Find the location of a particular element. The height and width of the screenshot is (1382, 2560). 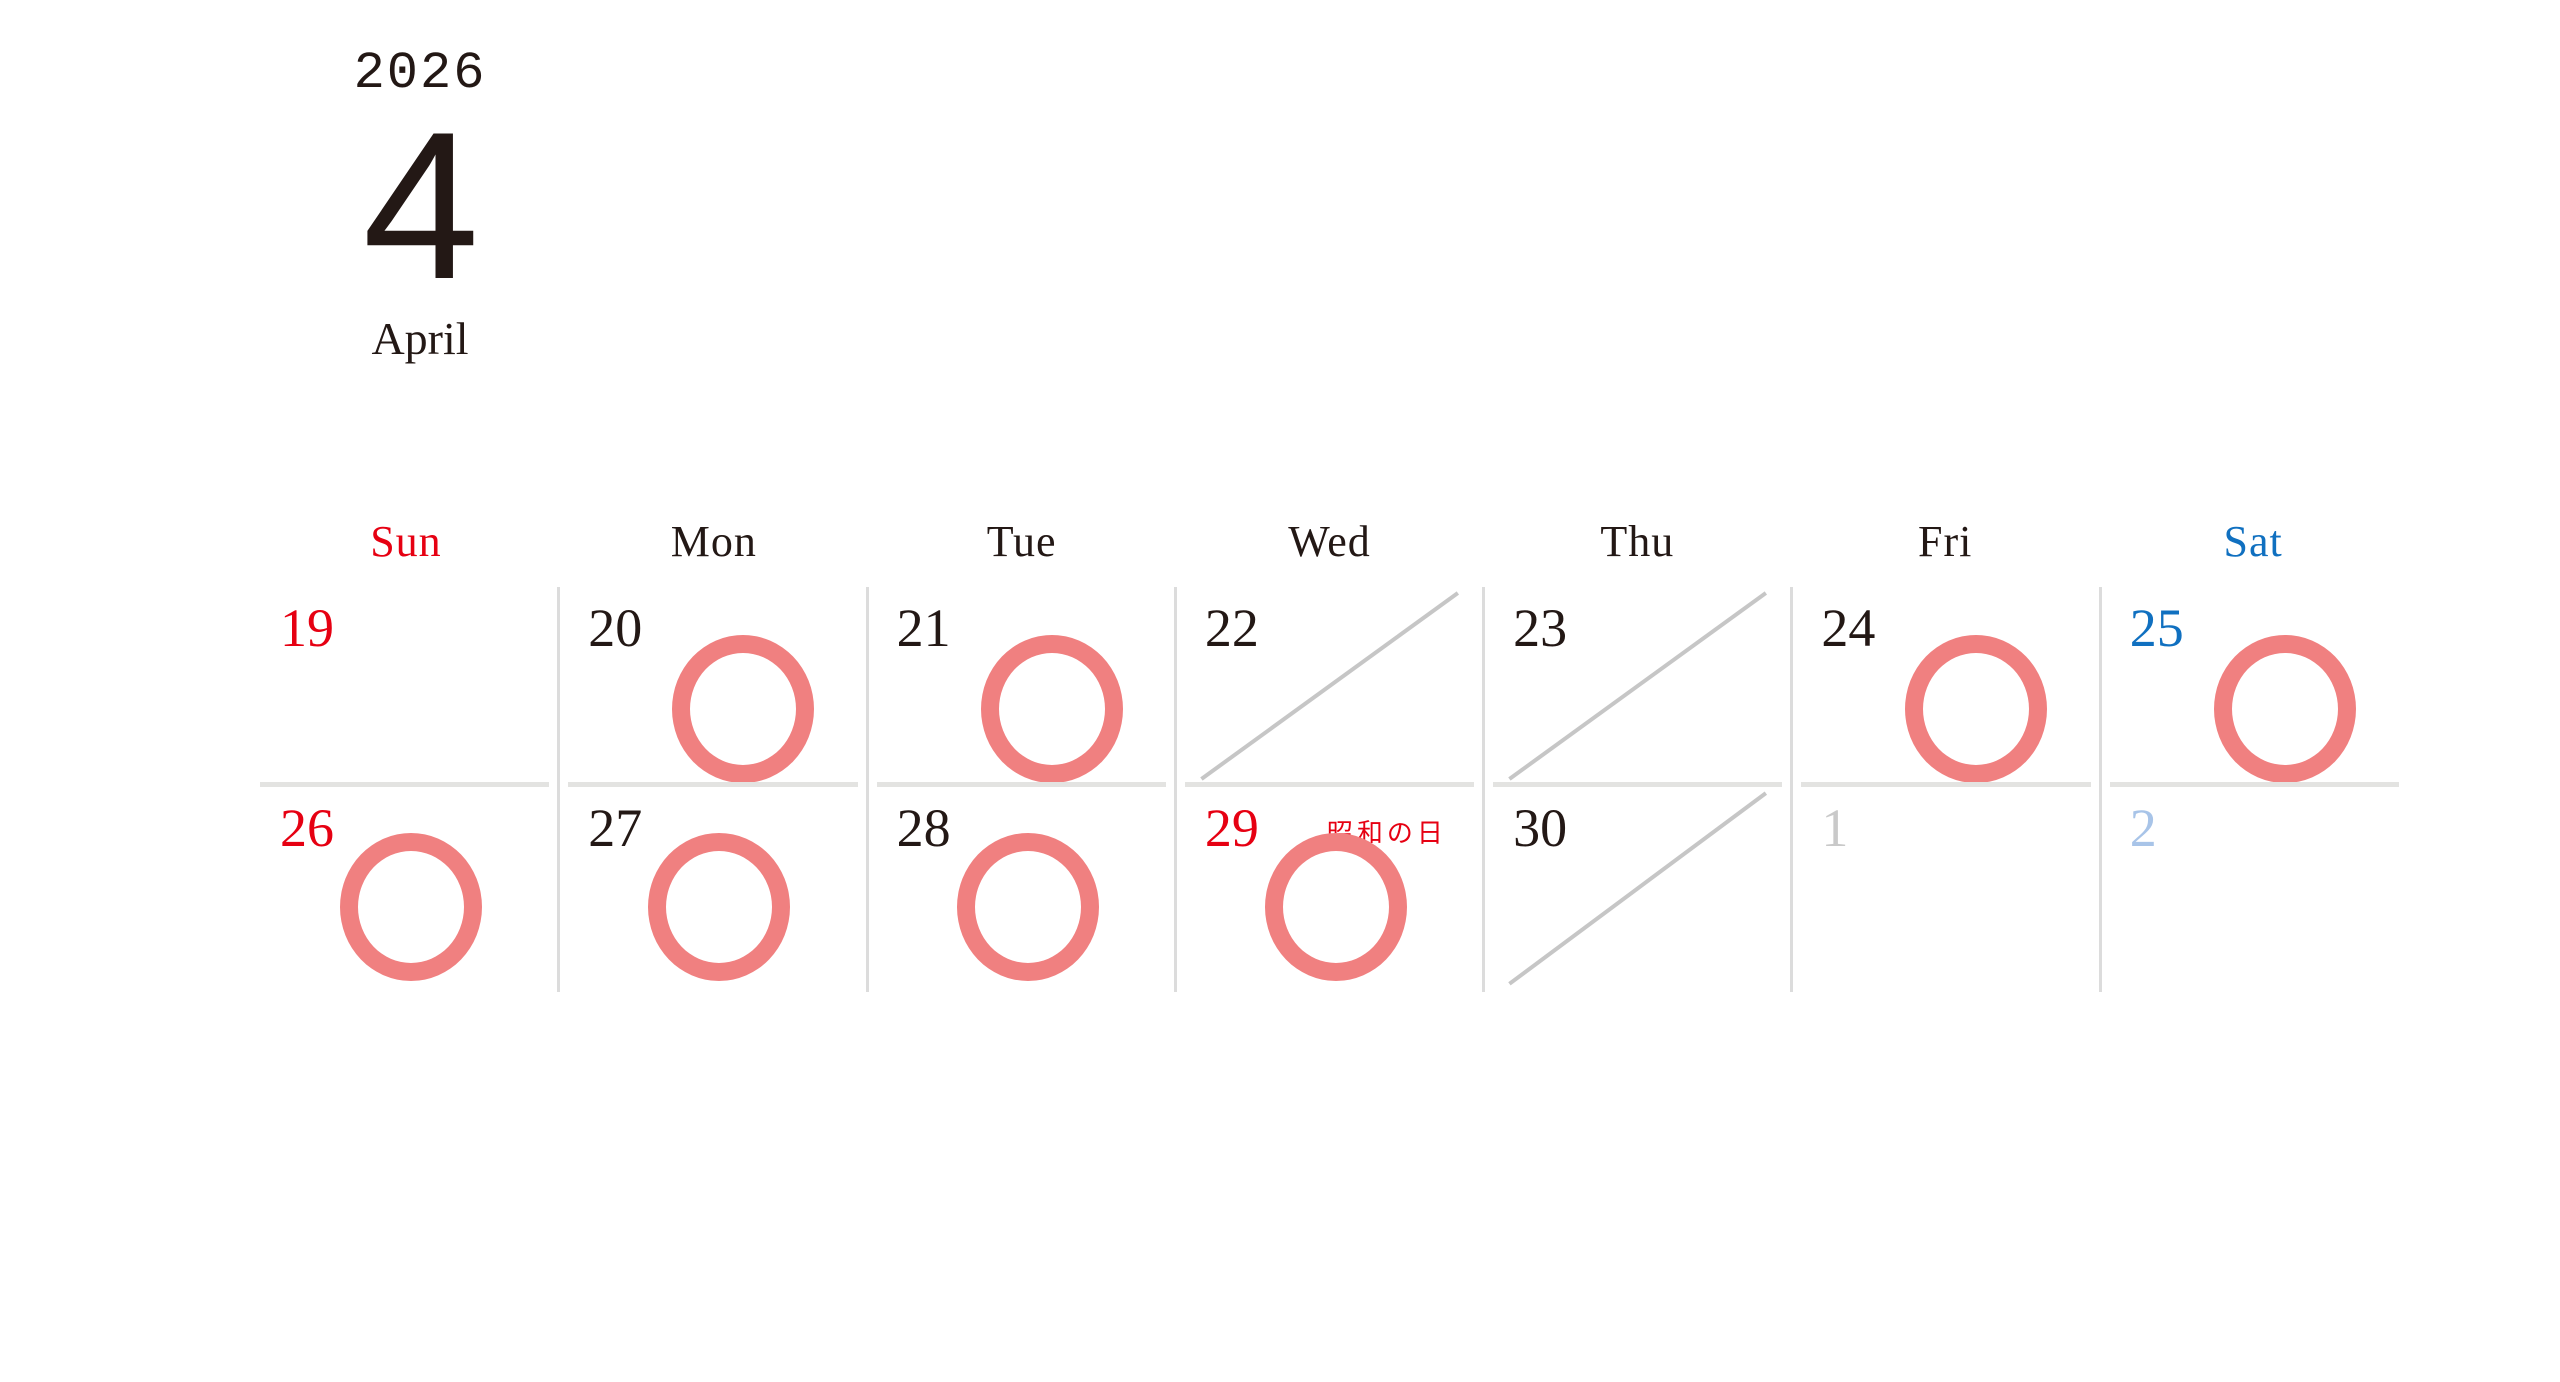

weekday-header-sun: Sun is located at coordinates (406, 541).